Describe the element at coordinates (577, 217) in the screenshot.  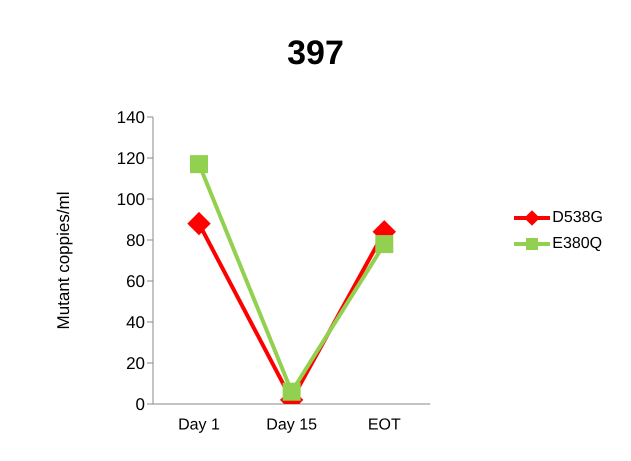
I see `legend-label: D538G` at that location.